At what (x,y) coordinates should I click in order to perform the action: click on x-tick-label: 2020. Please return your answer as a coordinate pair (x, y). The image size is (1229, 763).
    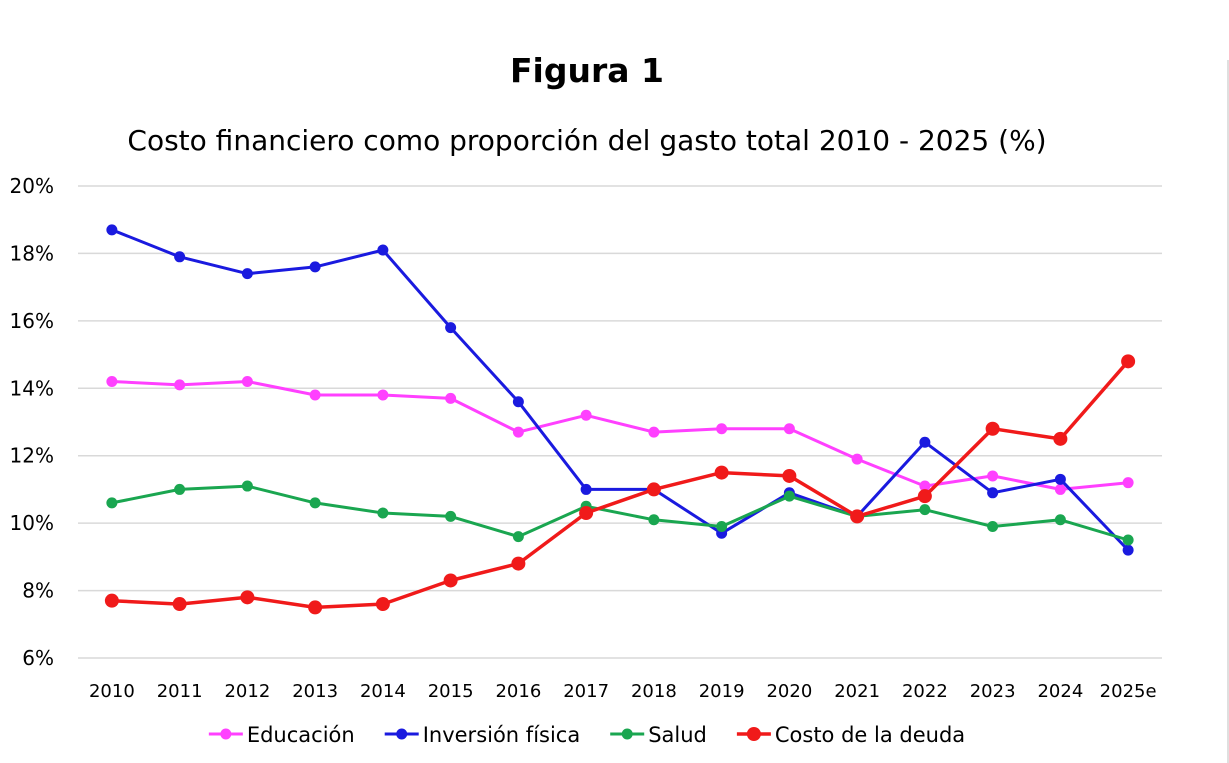
    Looking at the image, I should click on (789, 691).